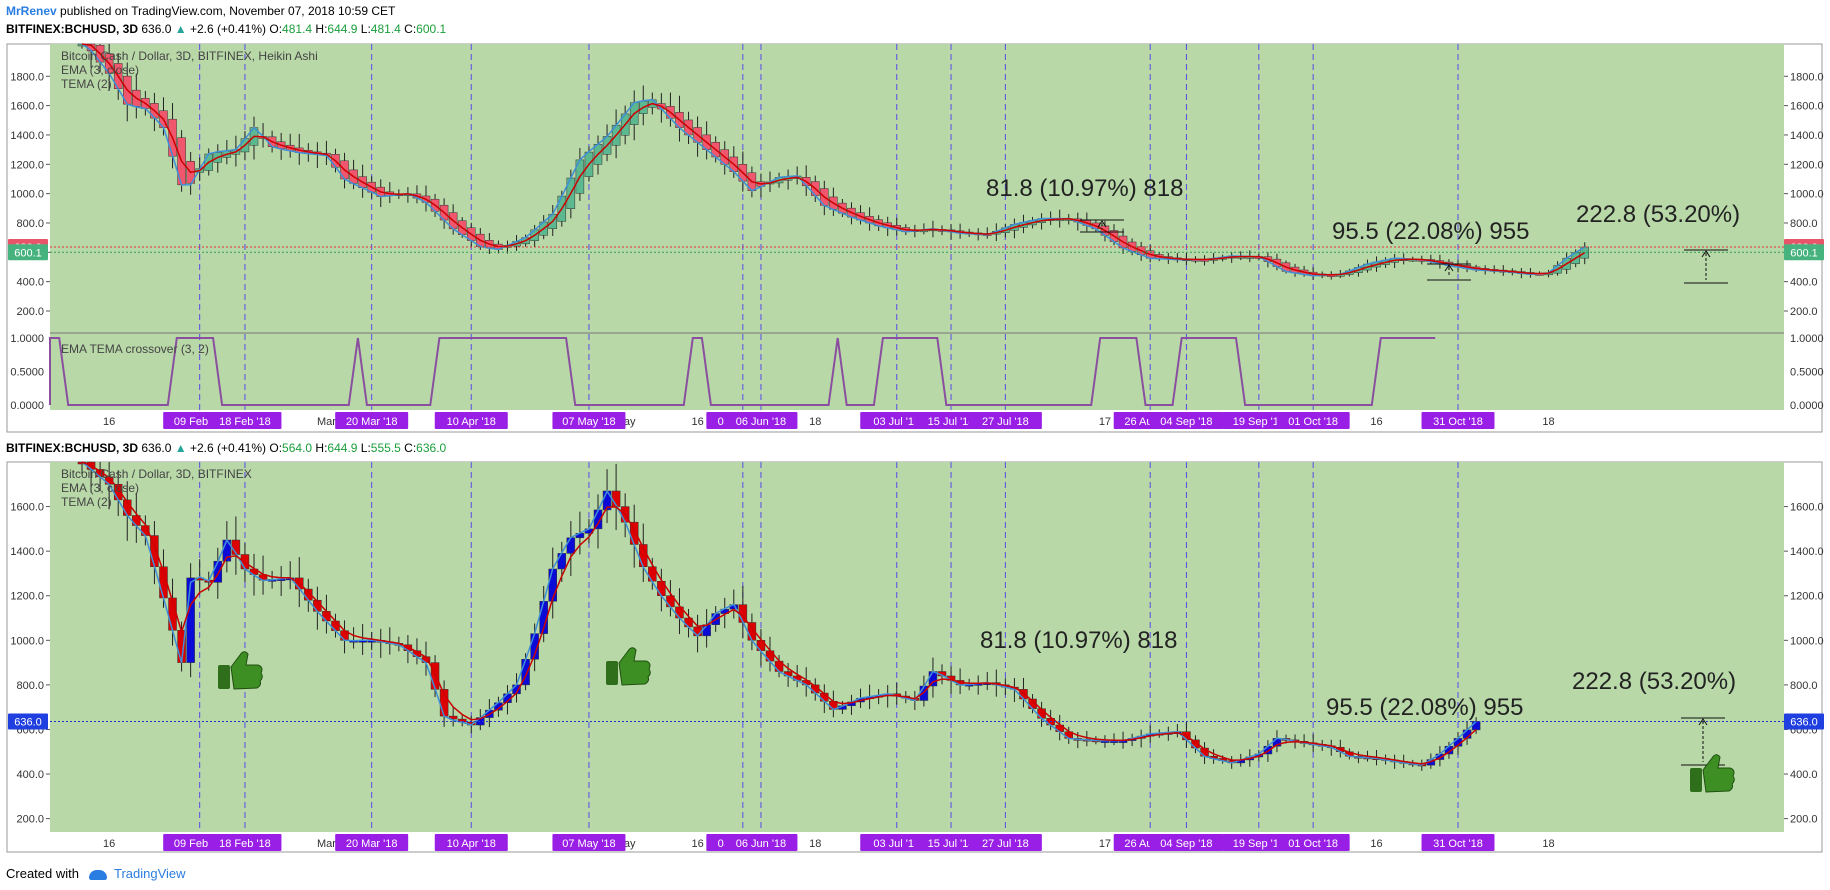 This screenshot has height=890, width=1830. What do you see at coordinates (385, 448) in the screenshot?
I see `panel2-low: 555.5` at bounding box center [385, 448].